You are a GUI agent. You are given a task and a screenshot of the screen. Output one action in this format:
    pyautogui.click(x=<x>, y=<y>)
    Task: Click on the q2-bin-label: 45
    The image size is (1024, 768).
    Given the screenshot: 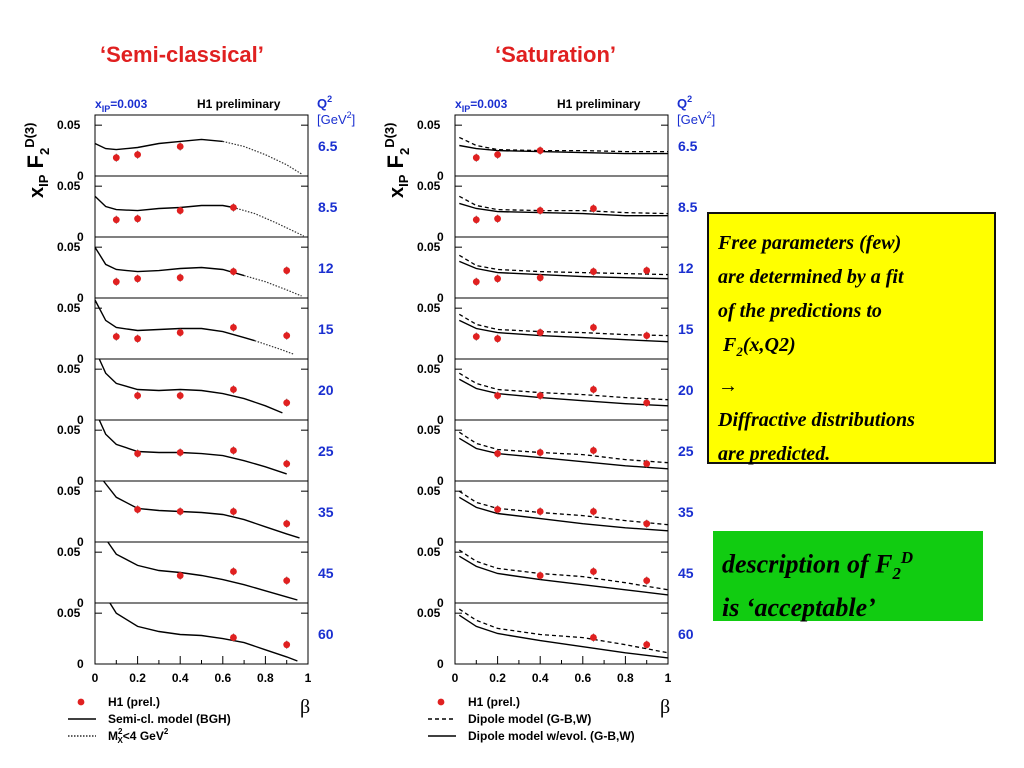 What is the action you would take?
    pyautogui.click(x=326, y=573)
    